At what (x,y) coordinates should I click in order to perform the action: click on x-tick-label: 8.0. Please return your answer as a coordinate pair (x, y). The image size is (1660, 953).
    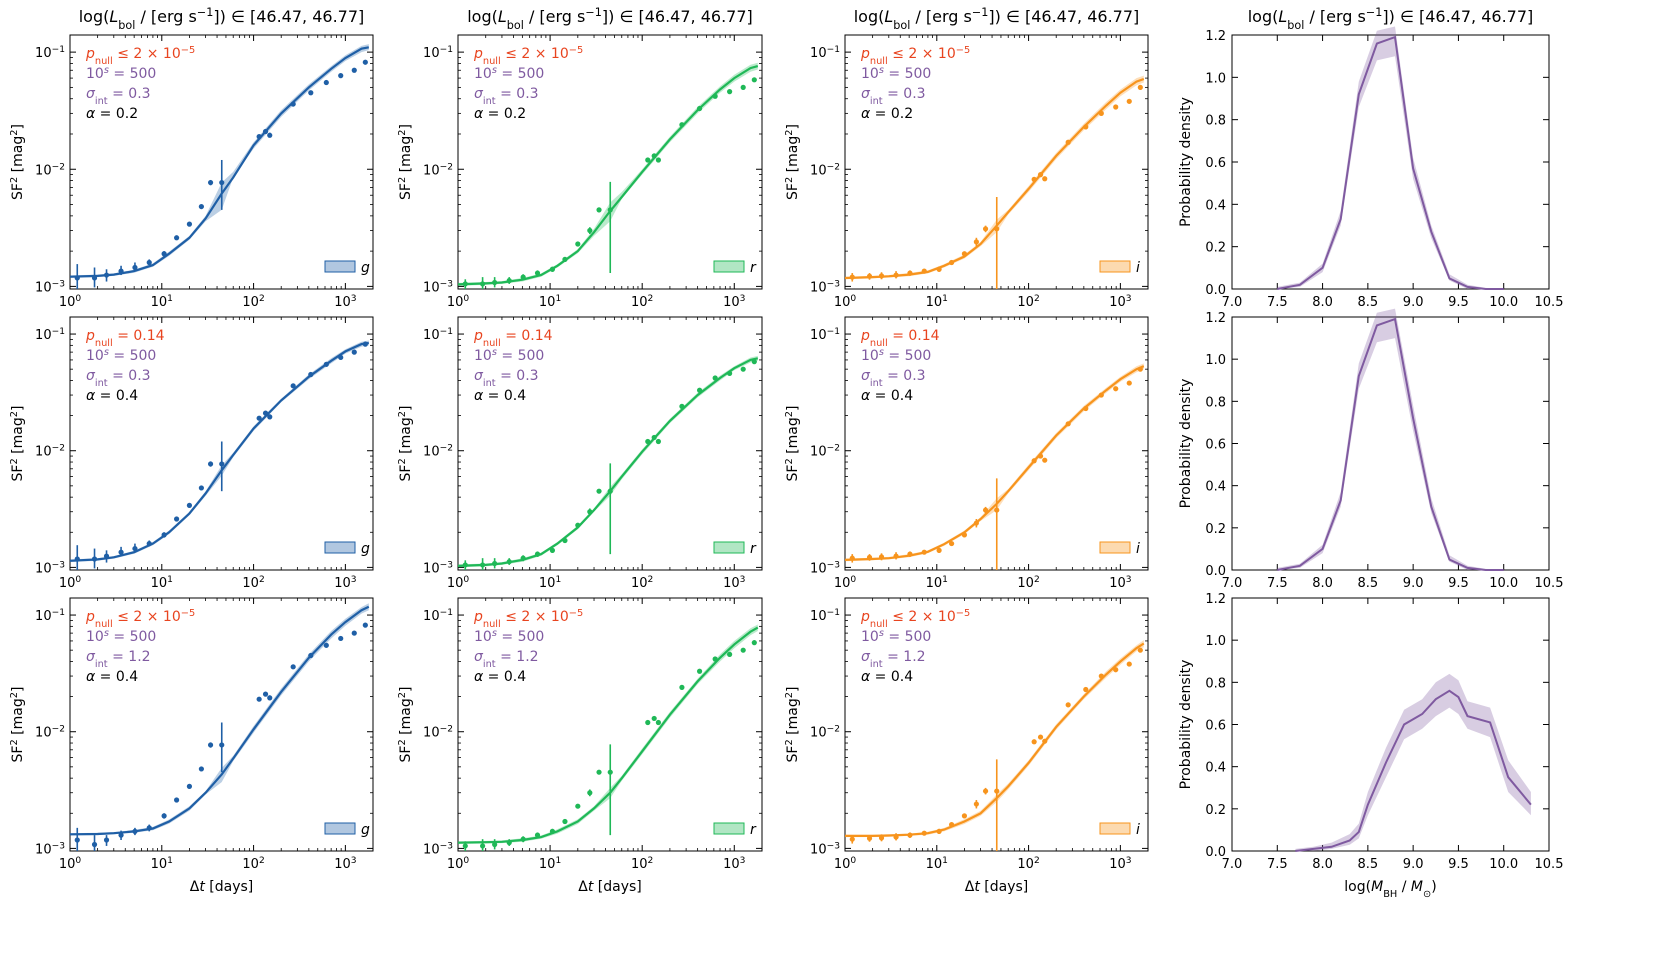
    Looking at the image, I should click on (1322, 583).